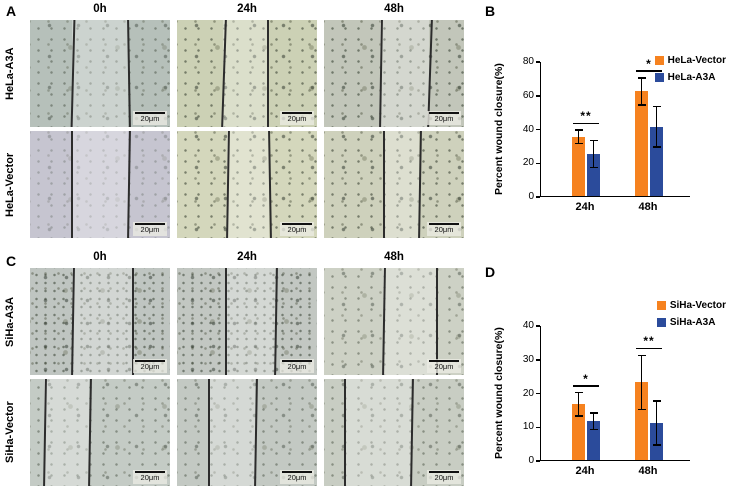 This screenshot has width=729, height=498. Describe the element at coordinates (100, 321) in the screenshot. I see `micrograph-siha-a3a-0h: 20μm` at that location.